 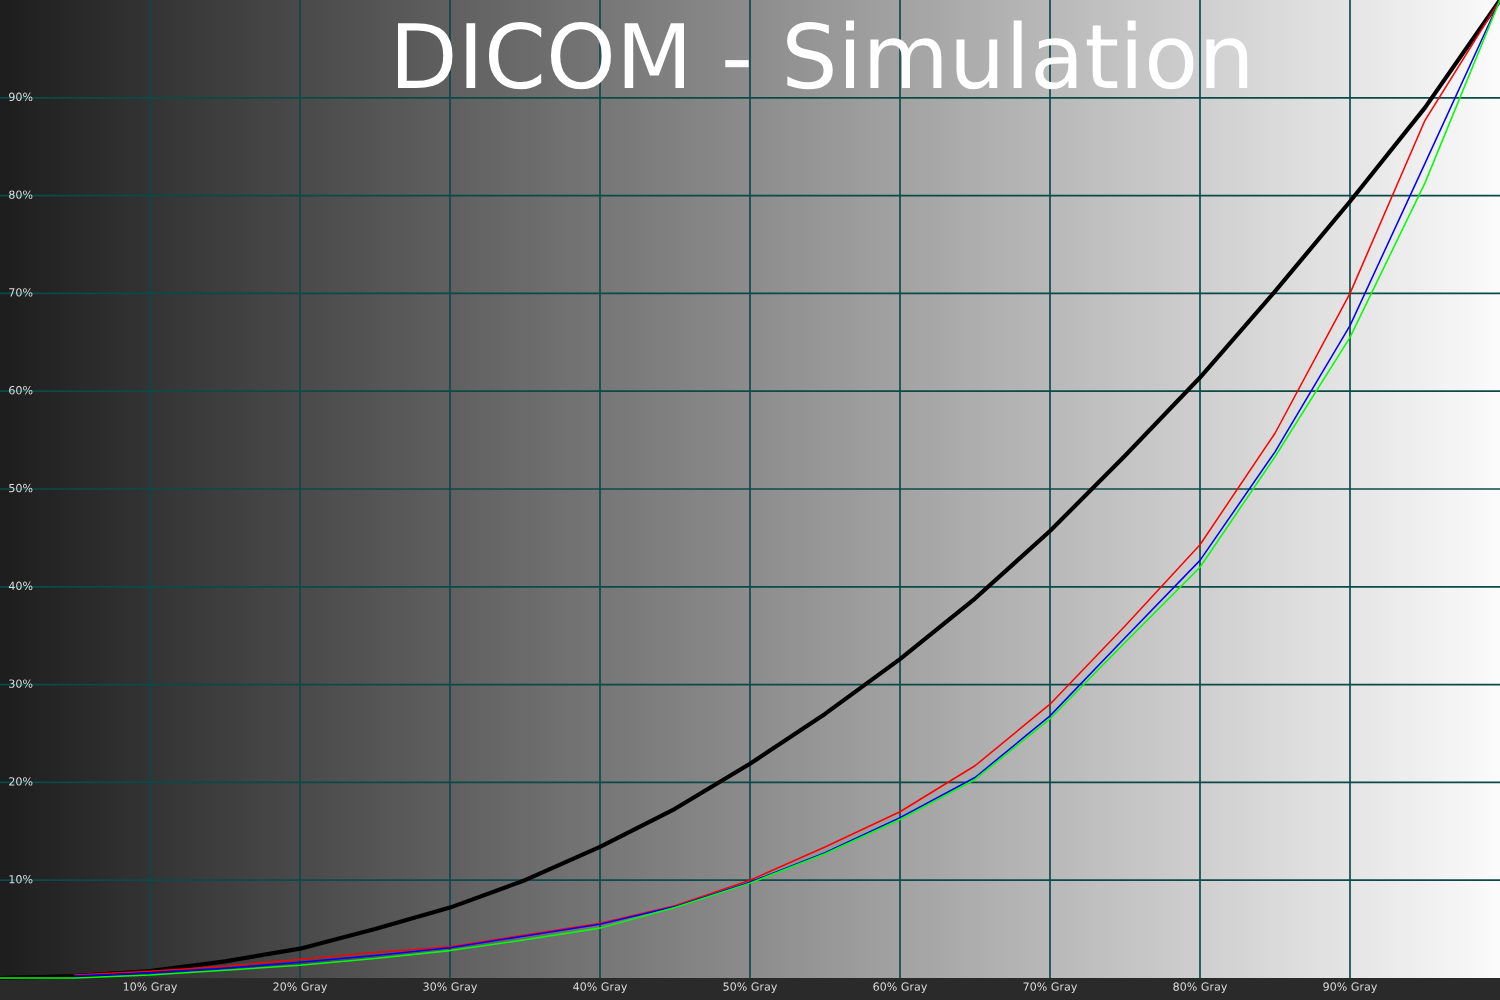 What do you see at coordinates (21, 879) in the screenshot?
I see `y-tick-label: 10%` at bounding box center [21, 879].